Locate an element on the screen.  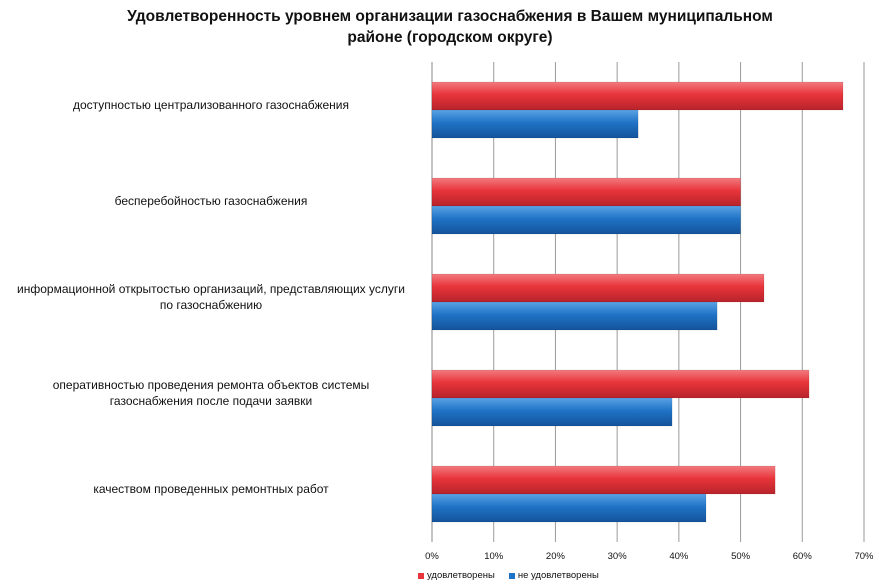
x-tick-label: 50% is located at coordinates (741, 556).